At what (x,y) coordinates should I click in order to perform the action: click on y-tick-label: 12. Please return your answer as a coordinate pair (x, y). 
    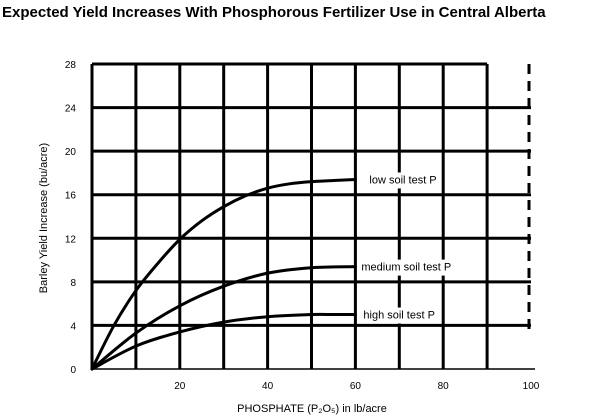
    Looking at the image, I should click on (71, 239).